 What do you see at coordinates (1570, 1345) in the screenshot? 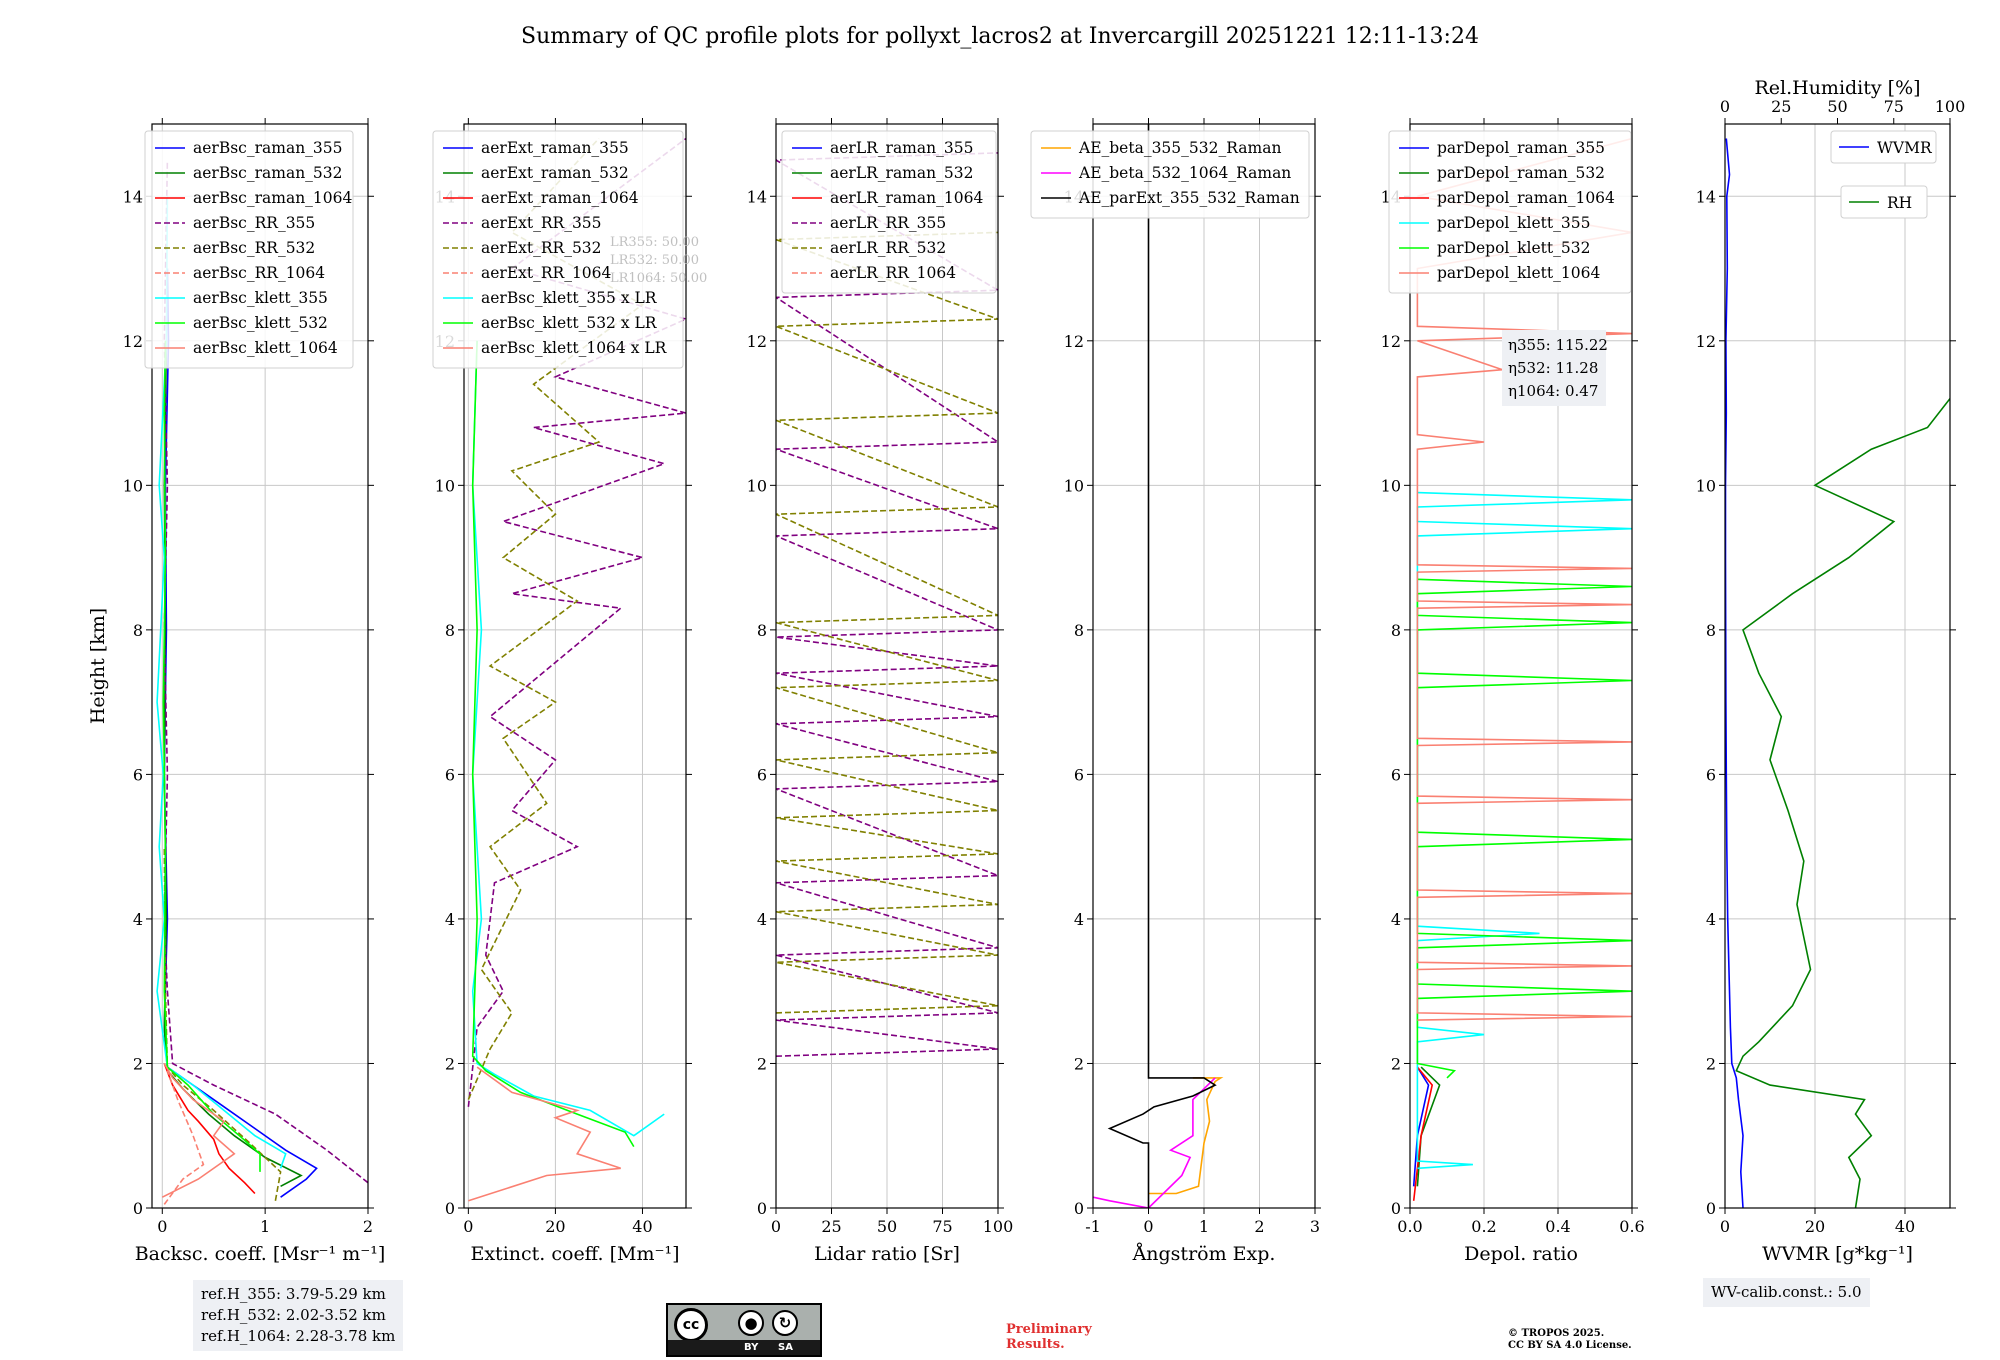
I see `license-line: CC BY SA 4.0 License.` at bounding box center [1570, 1345].